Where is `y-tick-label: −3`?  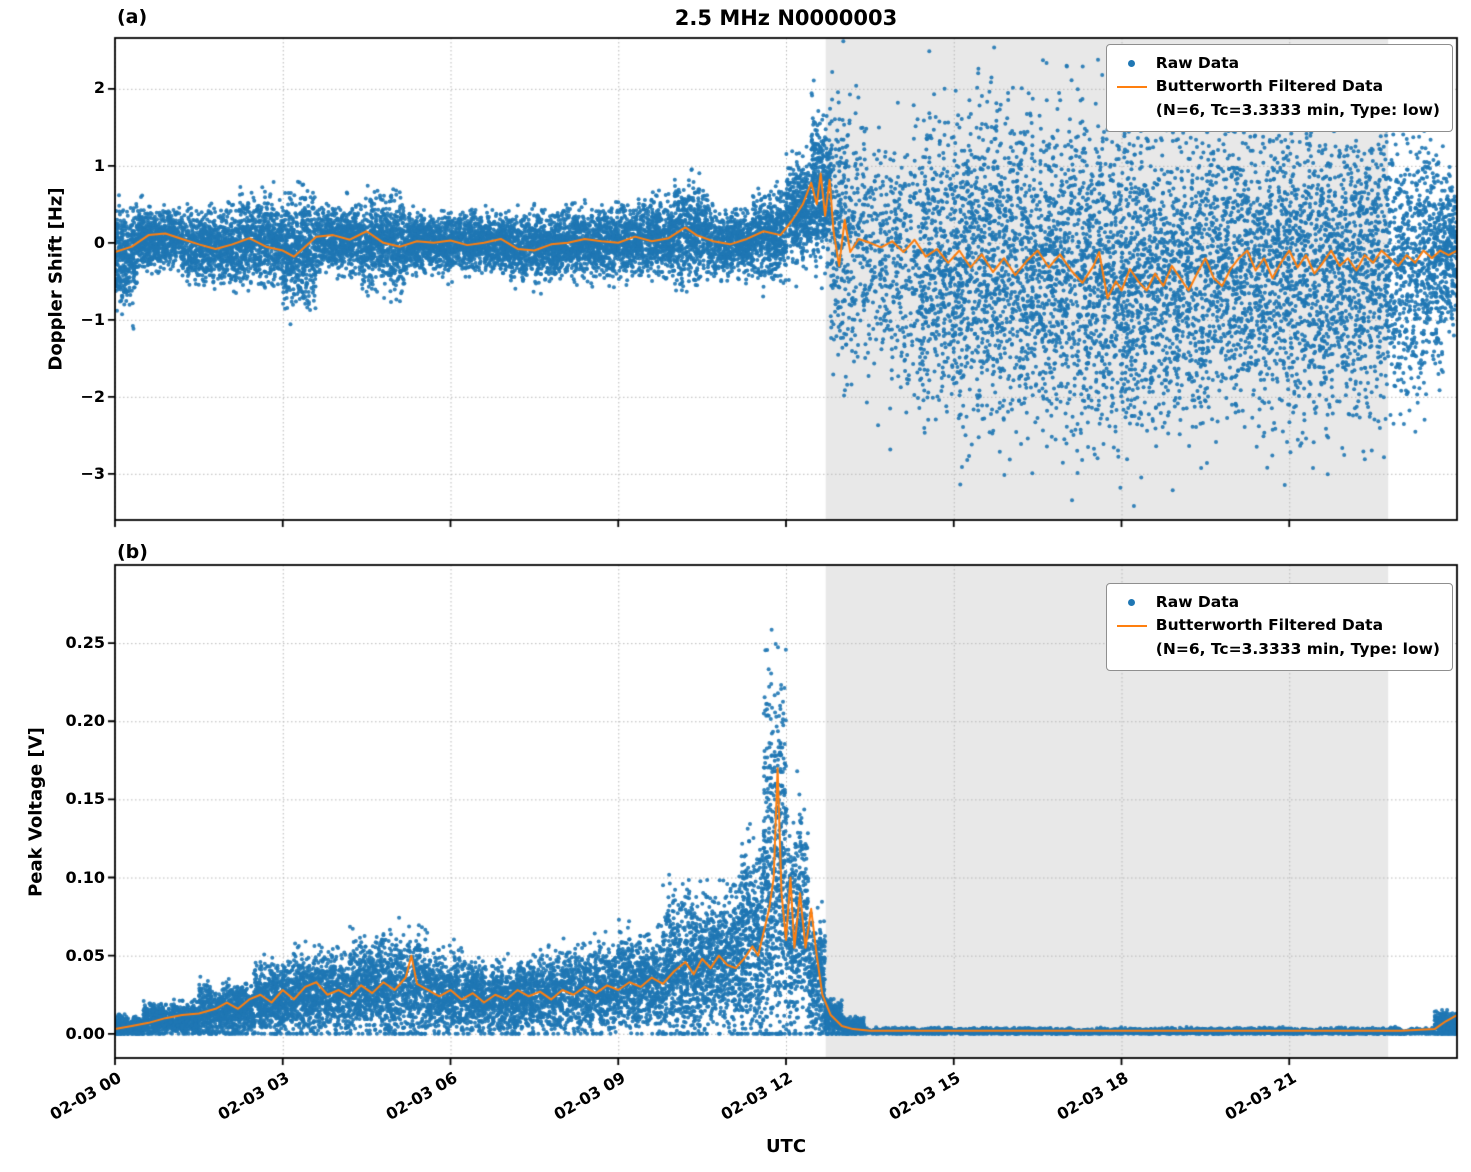 y-tick-label: −3 is located at coordinates (92, 473).